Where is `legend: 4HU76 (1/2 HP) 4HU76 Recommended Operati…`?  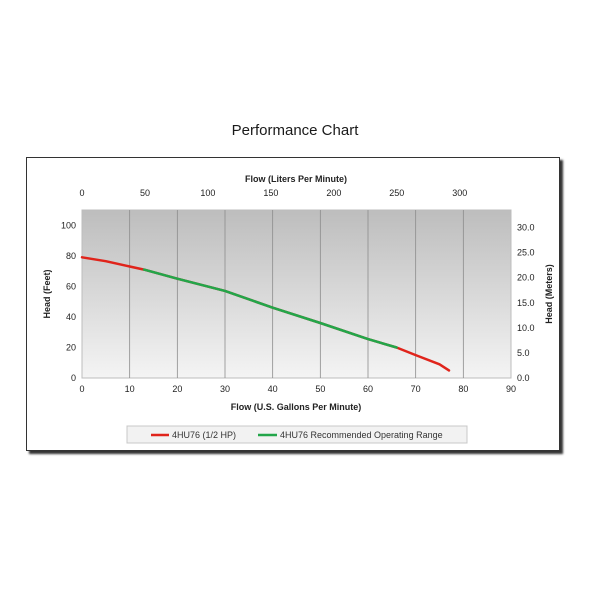
legend: 4HU76 (1/2 HP) 4HU76 Recommended Operati… is located at coordinates (297, 434).